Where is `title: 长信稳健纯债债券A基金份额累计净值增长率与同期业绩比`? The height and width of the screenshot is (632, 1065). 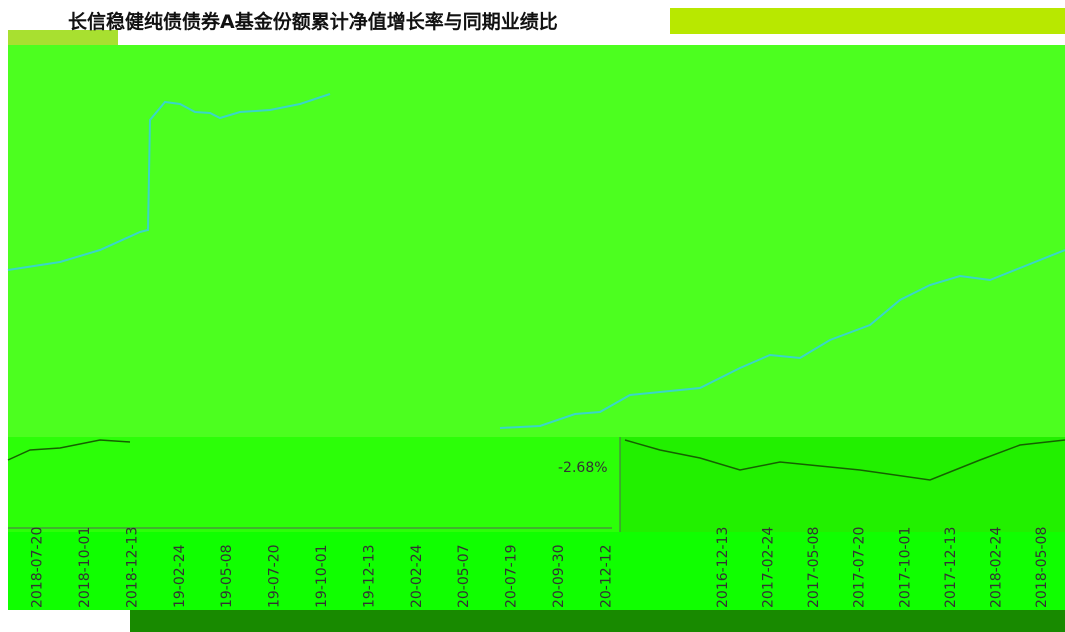
title: 长信稳健纯债债券A基金份额累计净值增长率与同期业绩比 is located at coordinates (313, 21).